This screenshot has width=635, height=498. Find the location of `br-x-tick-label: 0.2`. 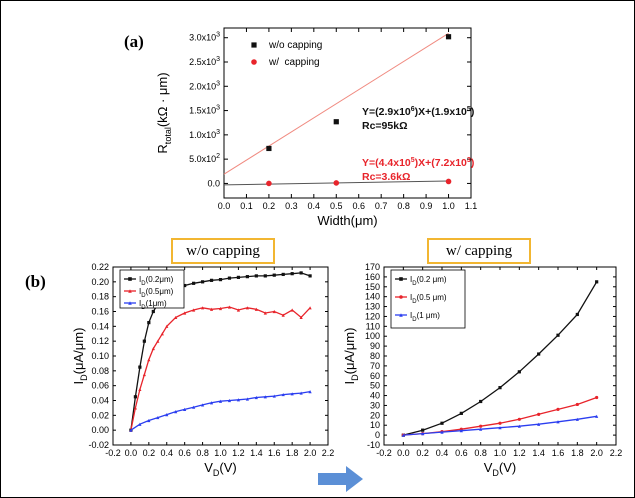

br-x-tick-label: 0.2 is located at coordinates (422, 453).